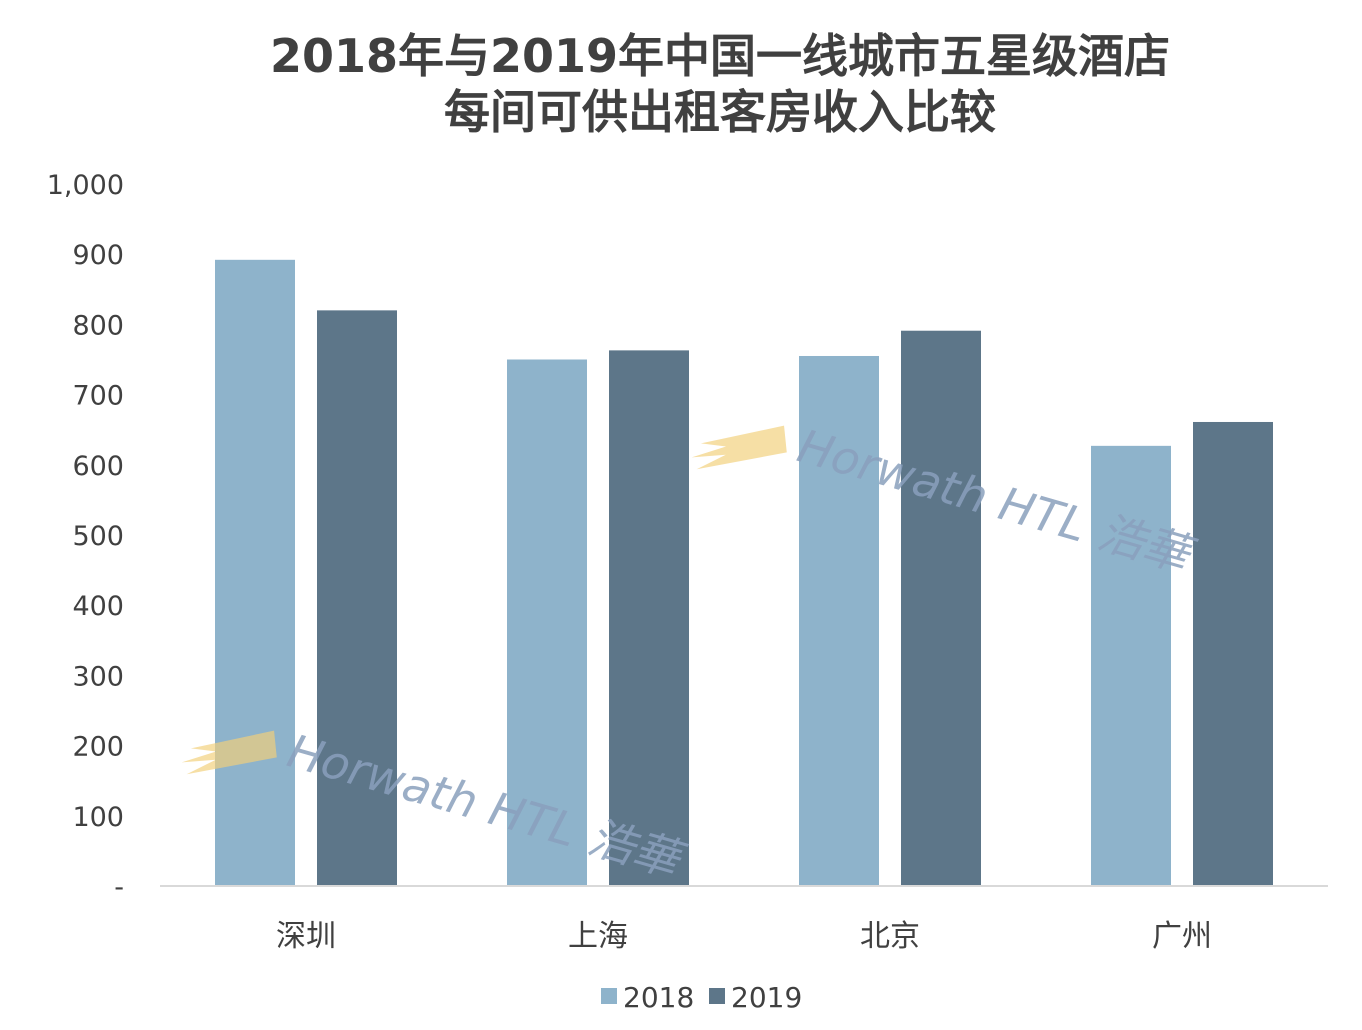  I want to click on y-tick-label: 400, so click(98, 606).